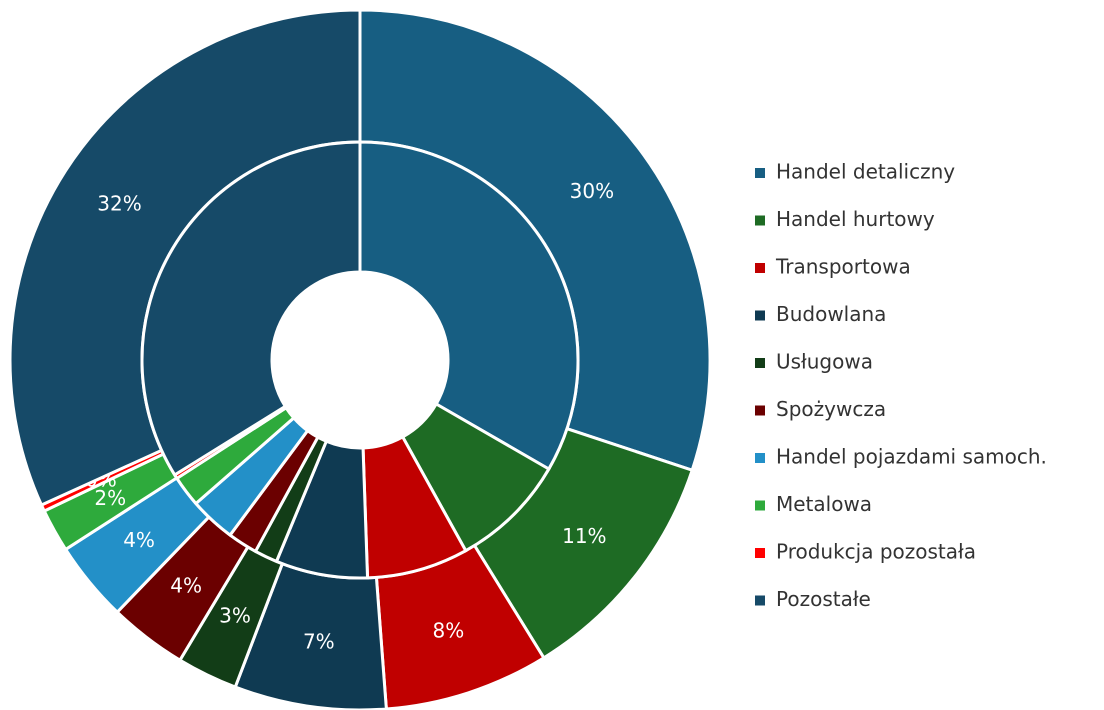  Describe the element at coordinates (319, 642) in the screenshot. I see `data-label: 7%` at that location.